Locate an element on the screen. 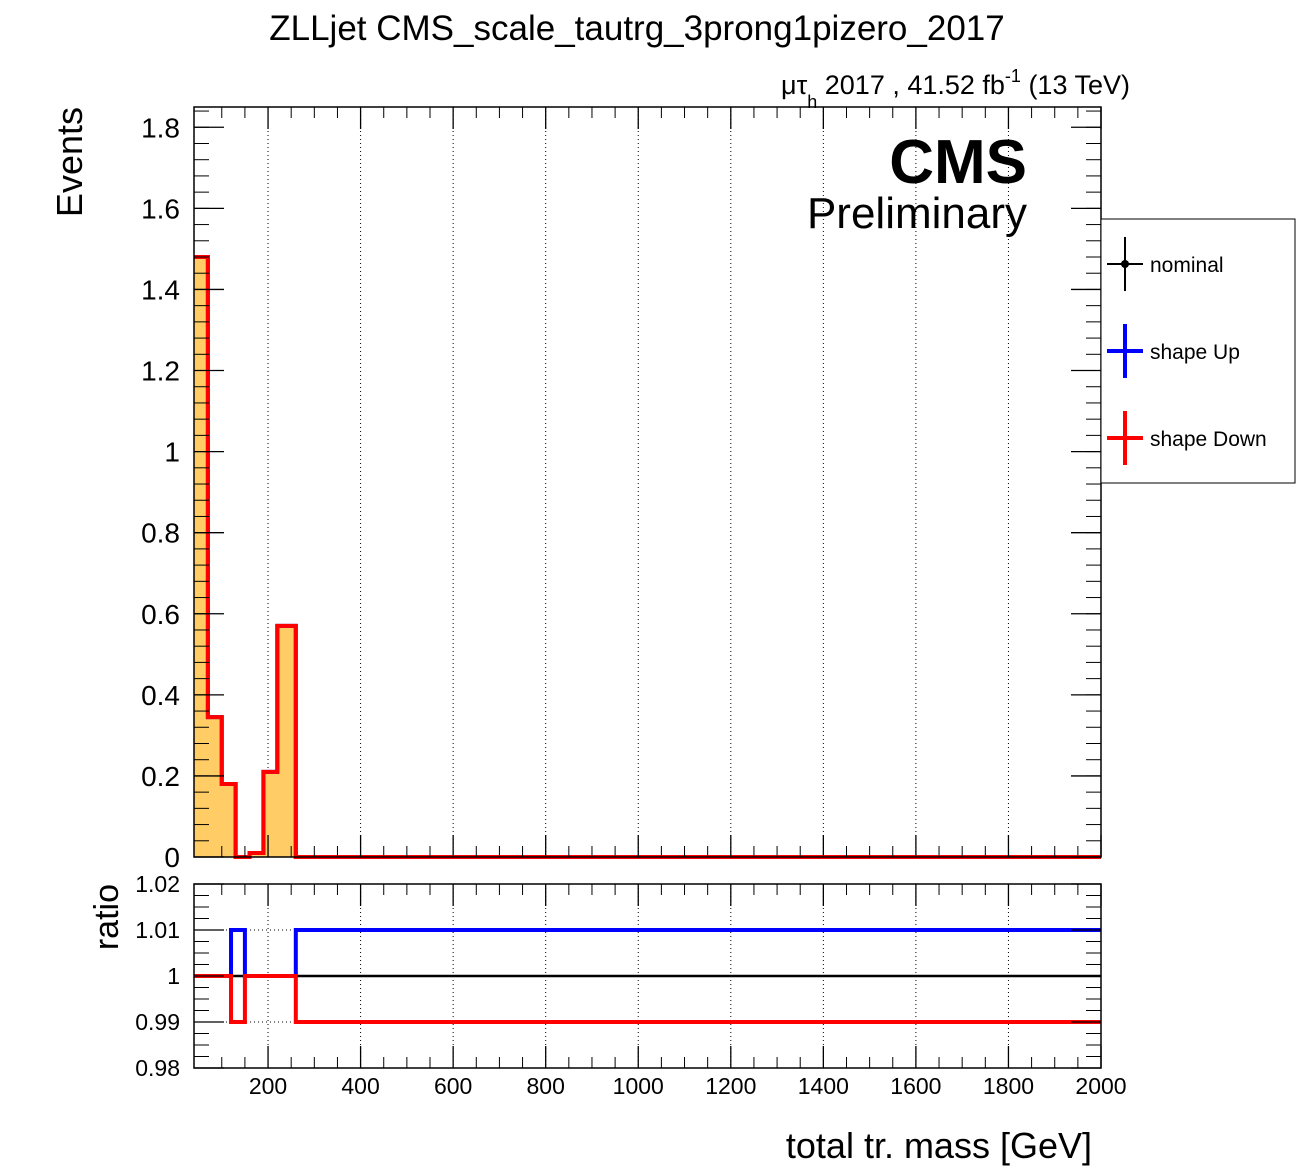  legend-item-nominal: nominal is located at coordinates (1165, 264).